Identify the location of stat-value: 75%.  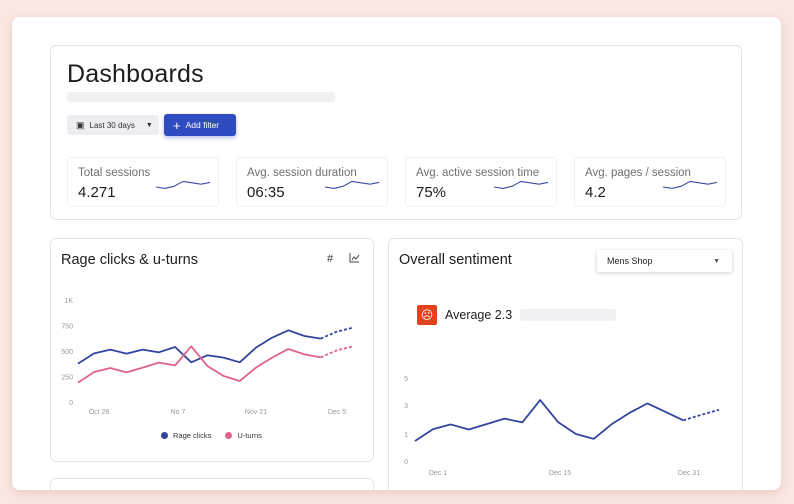
(431, 192).